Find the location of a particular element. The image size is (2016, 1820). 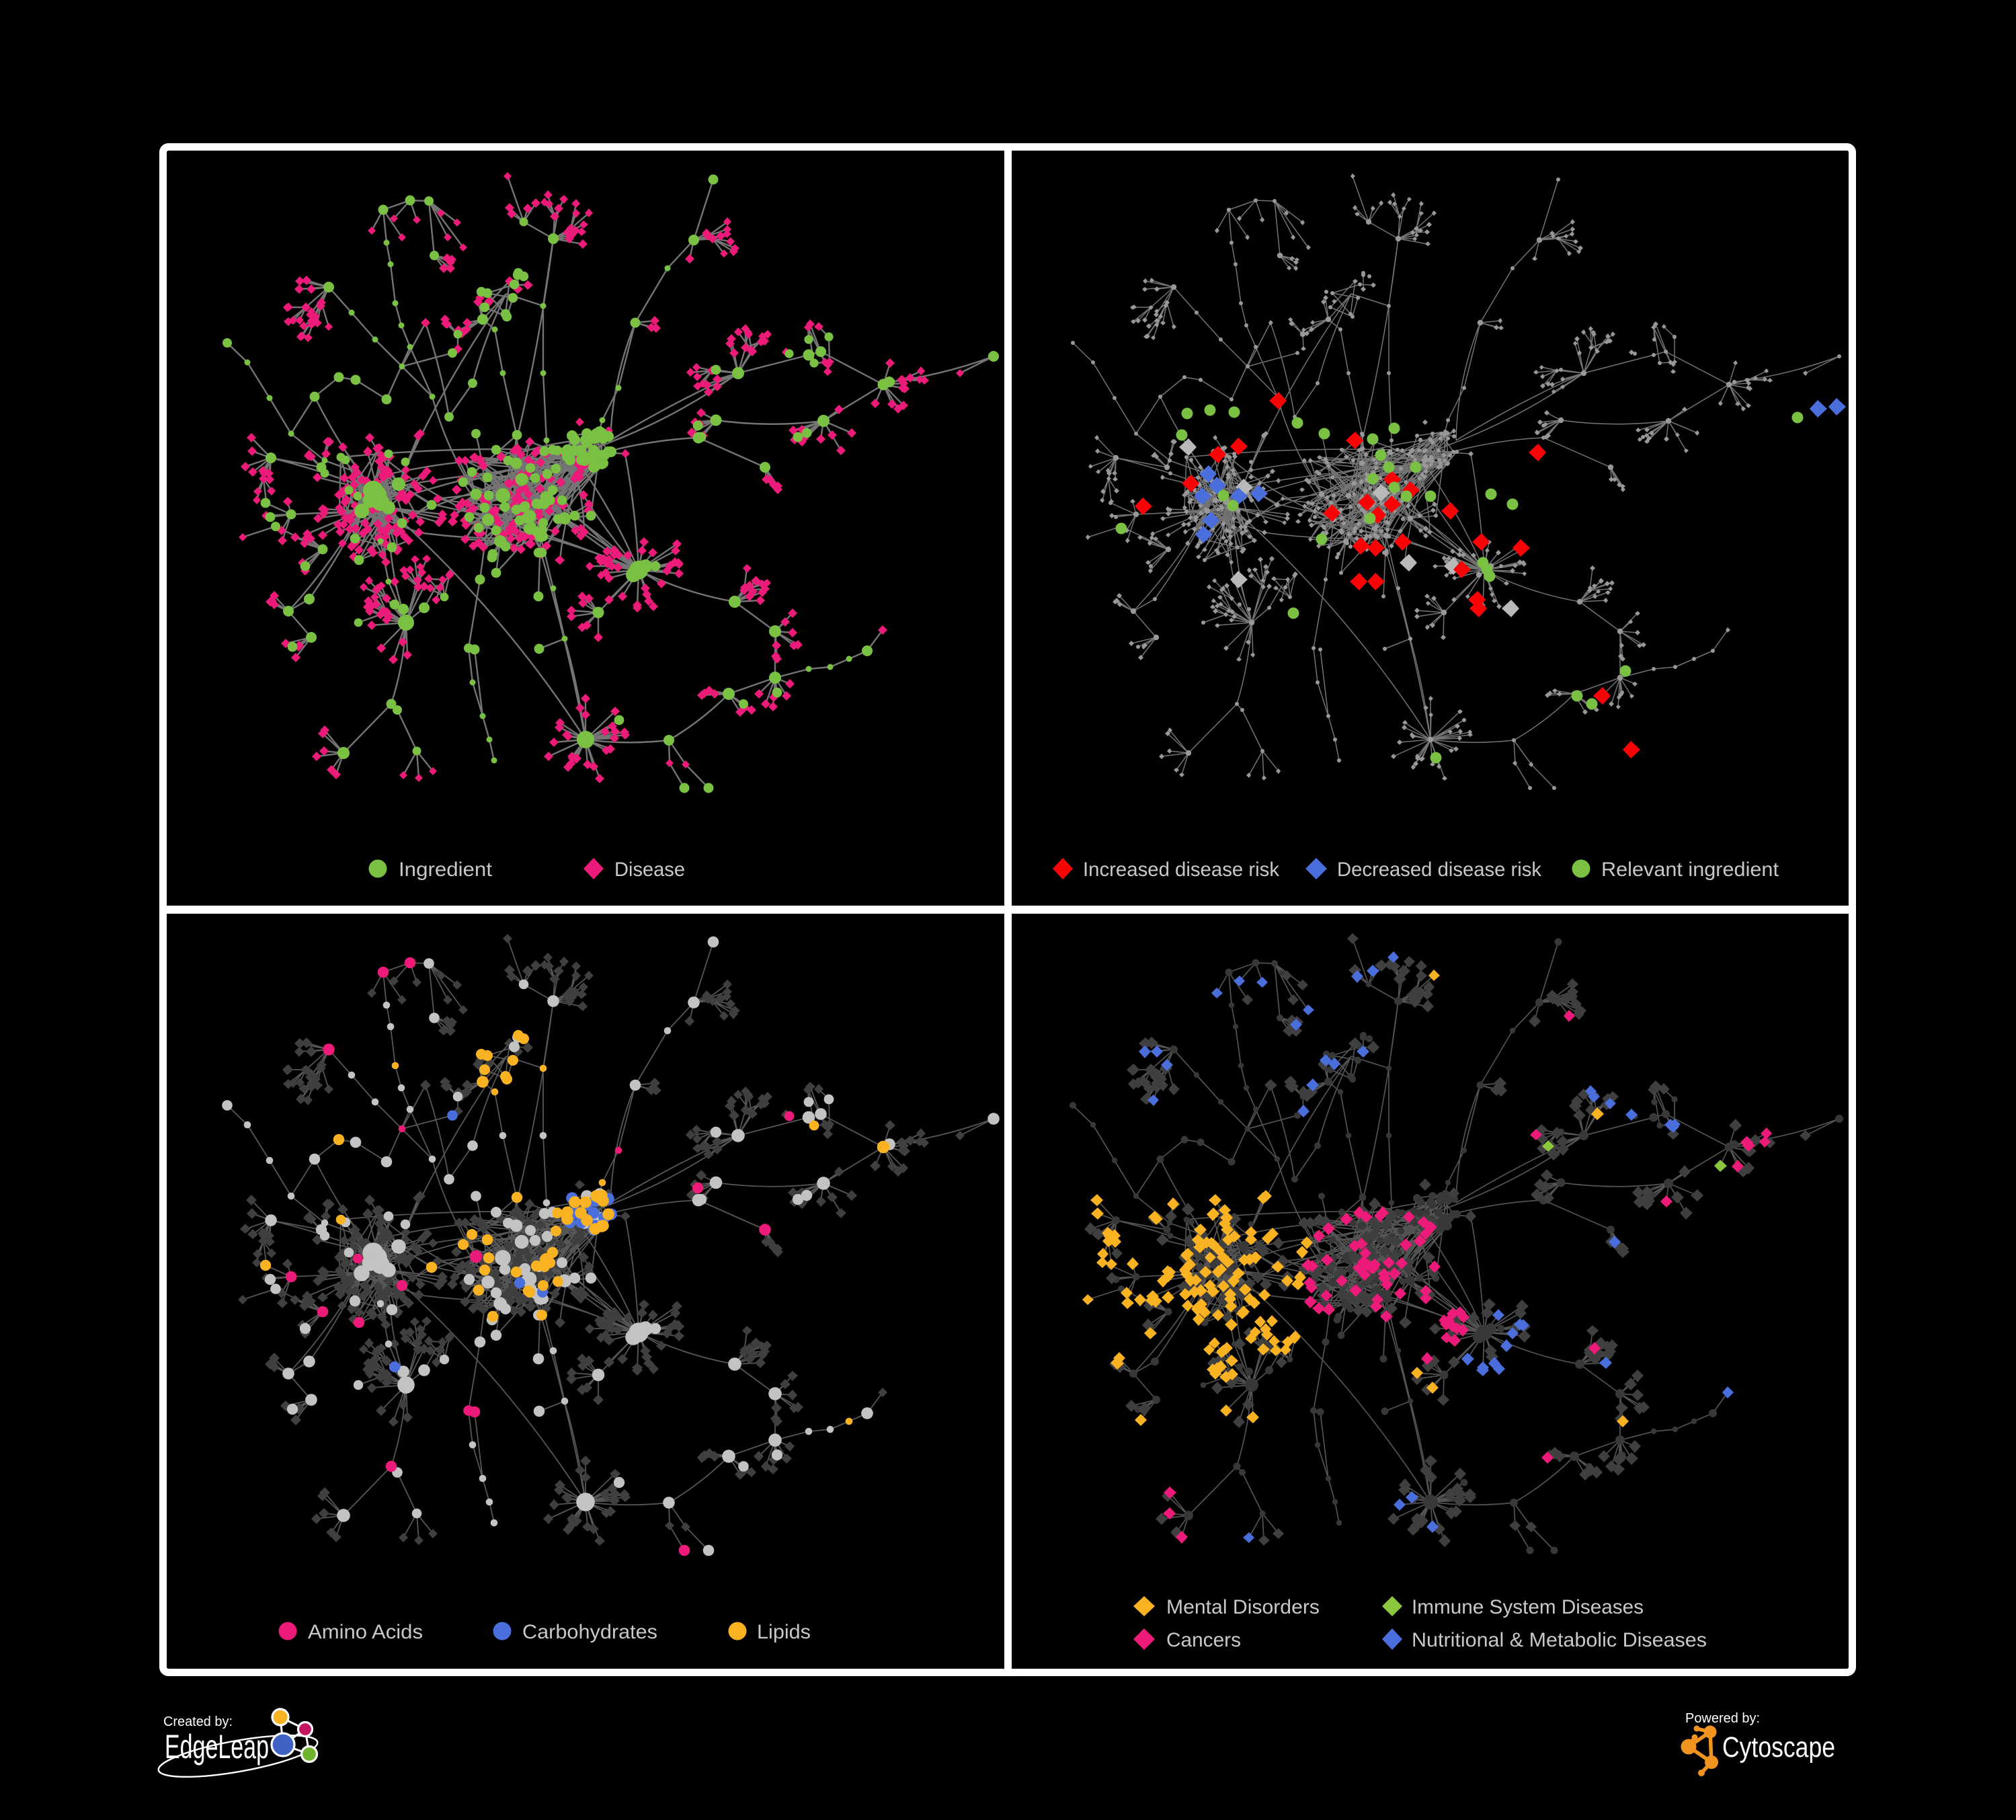

svg-text: Ingredient is located at coordinates (446, 870).